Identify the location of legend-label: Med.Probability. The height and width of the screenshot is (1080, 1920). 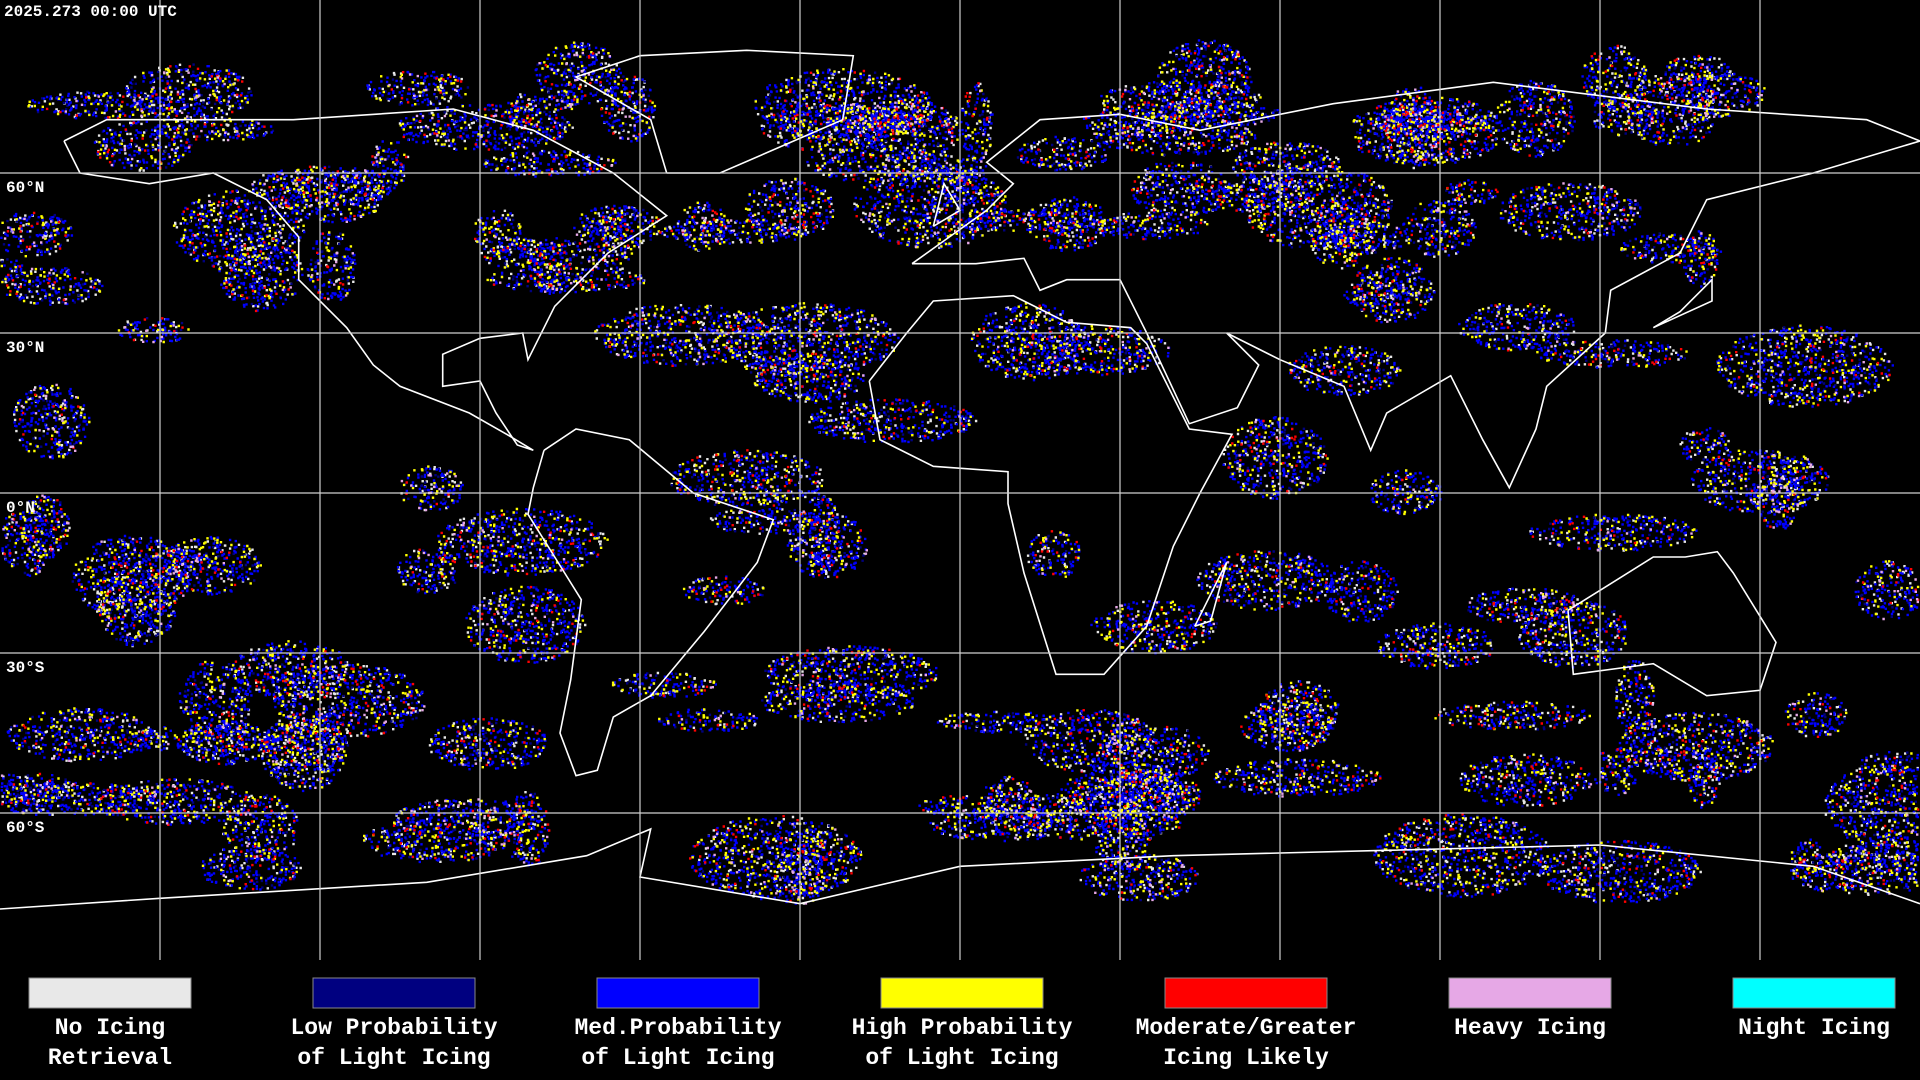
(677, 1028).